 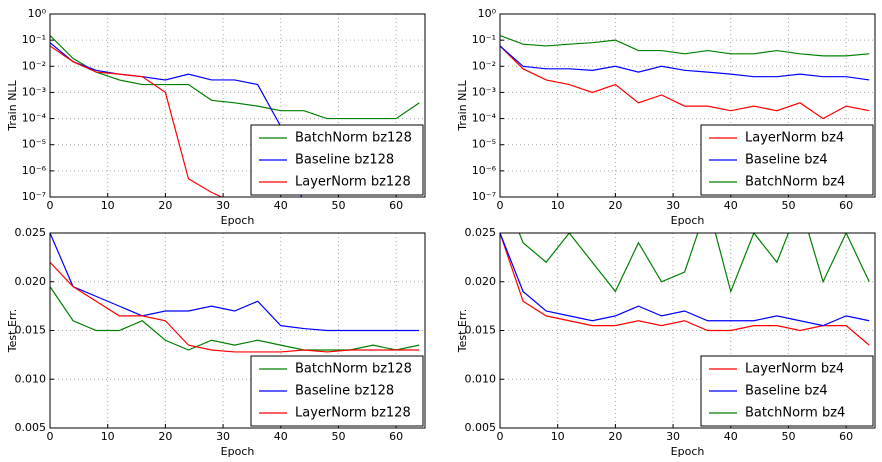 I want to click on y-tick-label: 10⁻⁵, so click(x=484, y=144).